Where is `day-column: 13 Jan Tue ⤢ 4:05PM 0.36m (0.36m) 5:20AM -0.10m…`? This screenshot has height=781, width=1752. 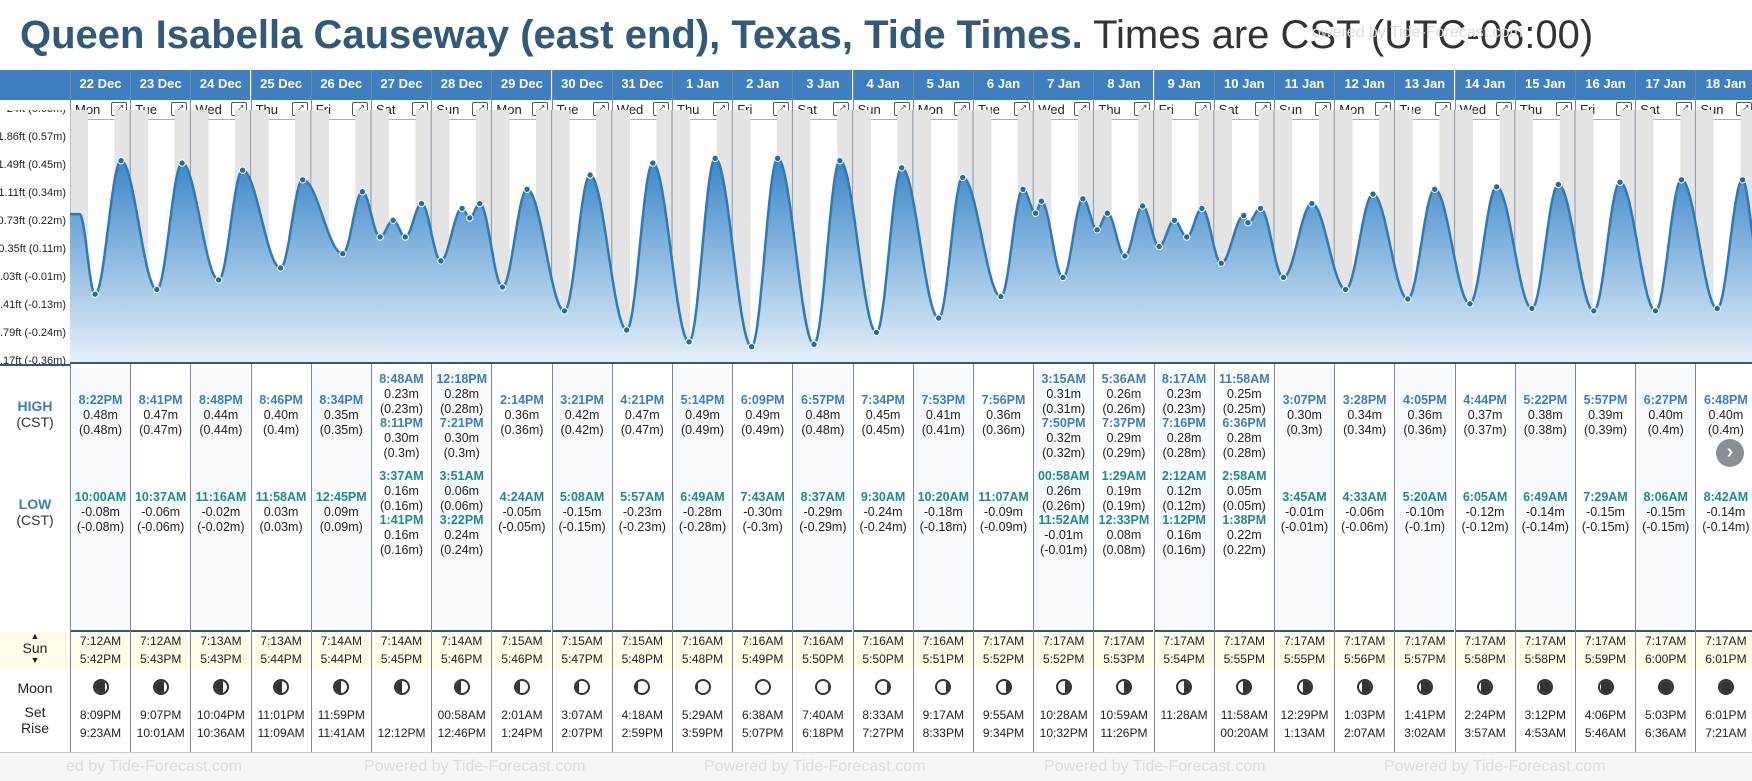
day-column: 13 Jan Tue ⤢ 4:05PM 0.36m (0.36m) 5:20AM -0.10m… is located at coordinates (1424, 411).